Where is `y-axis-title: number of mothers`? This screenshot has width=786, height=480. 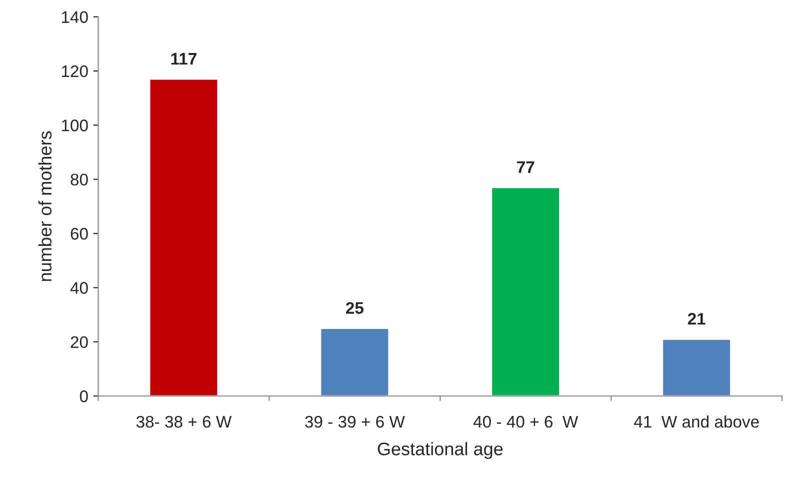 y-axis-title: number of mothers is located at coordinates (45, 206).